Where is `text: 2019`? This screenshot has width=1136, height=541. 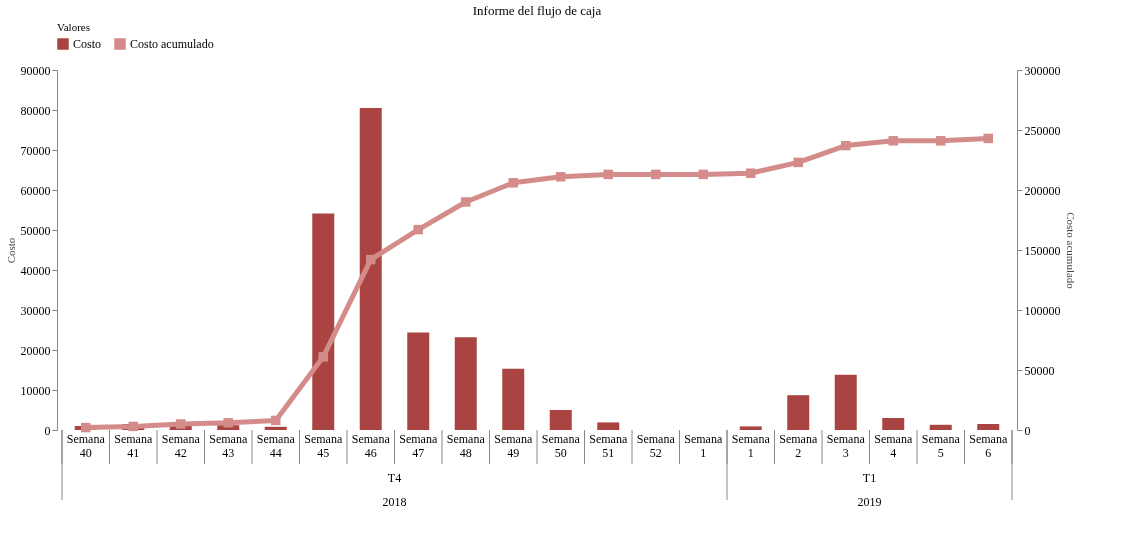
text: 2019 is located at coordinates (869, 502).